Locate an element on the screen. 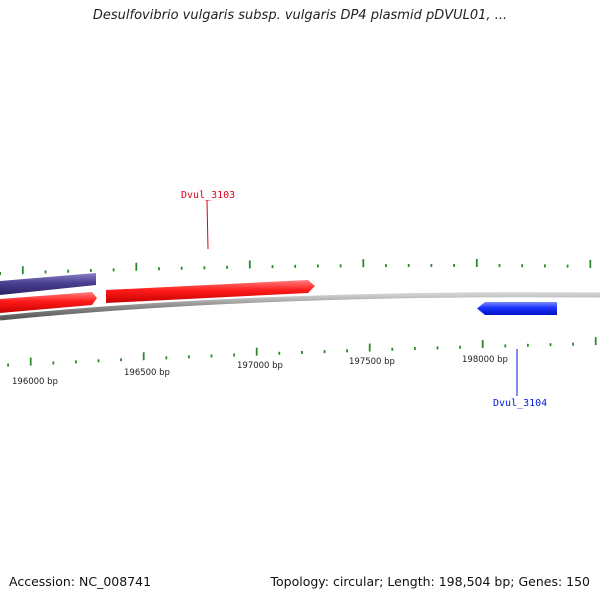 This screenshot has height=600, width=600. tick-label-196500: 196500 bp is located at coordinates (147, 373).